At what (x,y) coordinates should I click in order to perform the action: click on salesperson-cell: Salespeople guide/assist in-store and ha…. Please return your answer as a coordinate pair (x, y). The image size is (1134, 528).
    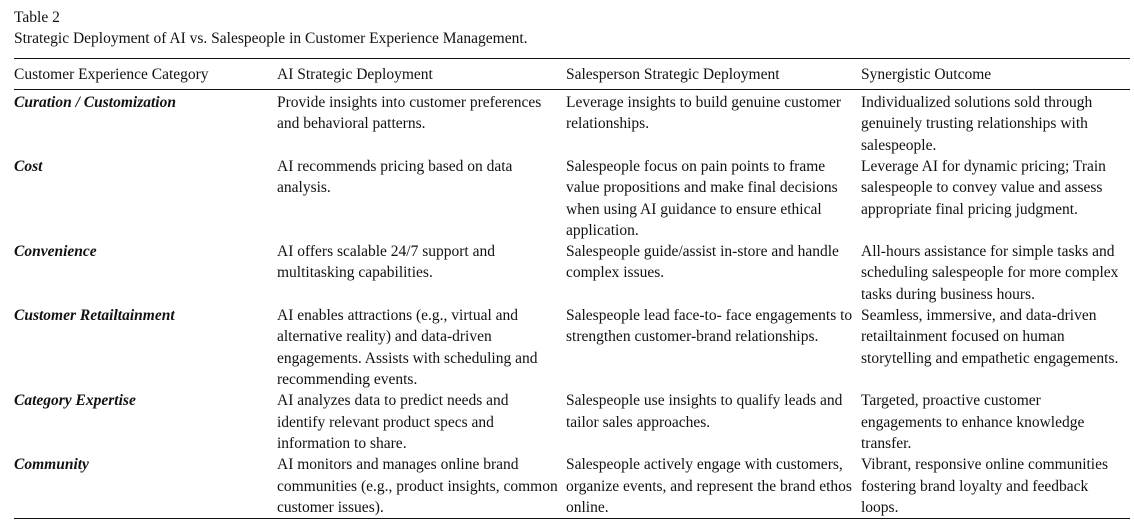
    Looking at the image, I should click on (702, 262).